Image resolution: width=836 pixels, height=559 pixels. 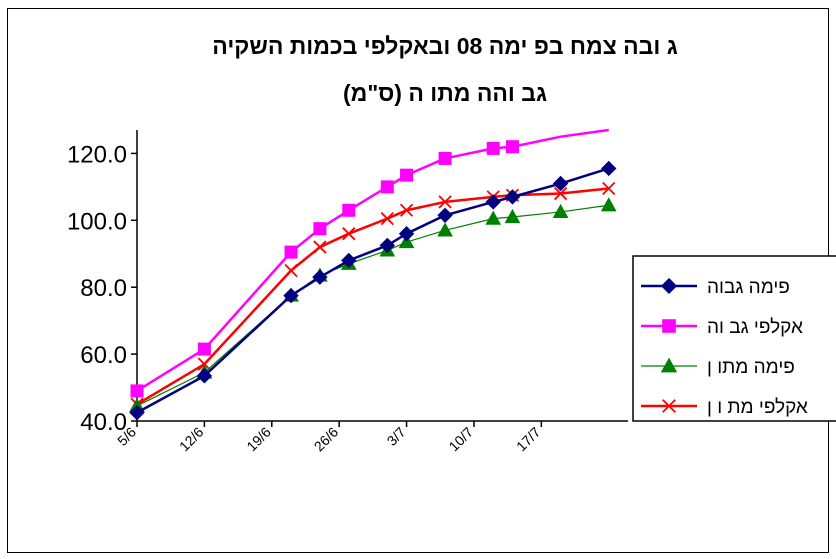 I want to click on x-axis: 5/6 12/6 19/6 26/6 3/7 10/7 17/7, so click(x=371, y=437).